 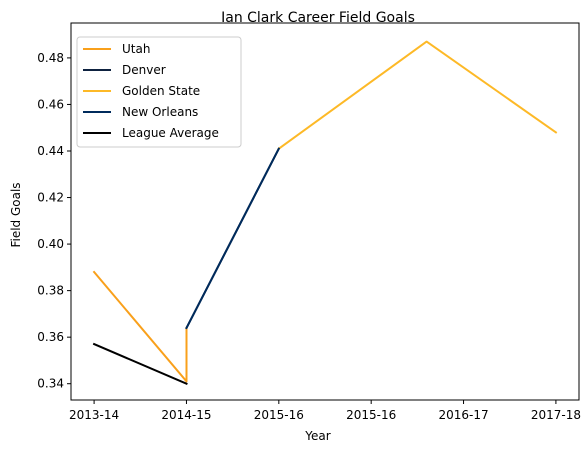 I want to click on y-tick-label: 0.44, so click(x=50, y=151).